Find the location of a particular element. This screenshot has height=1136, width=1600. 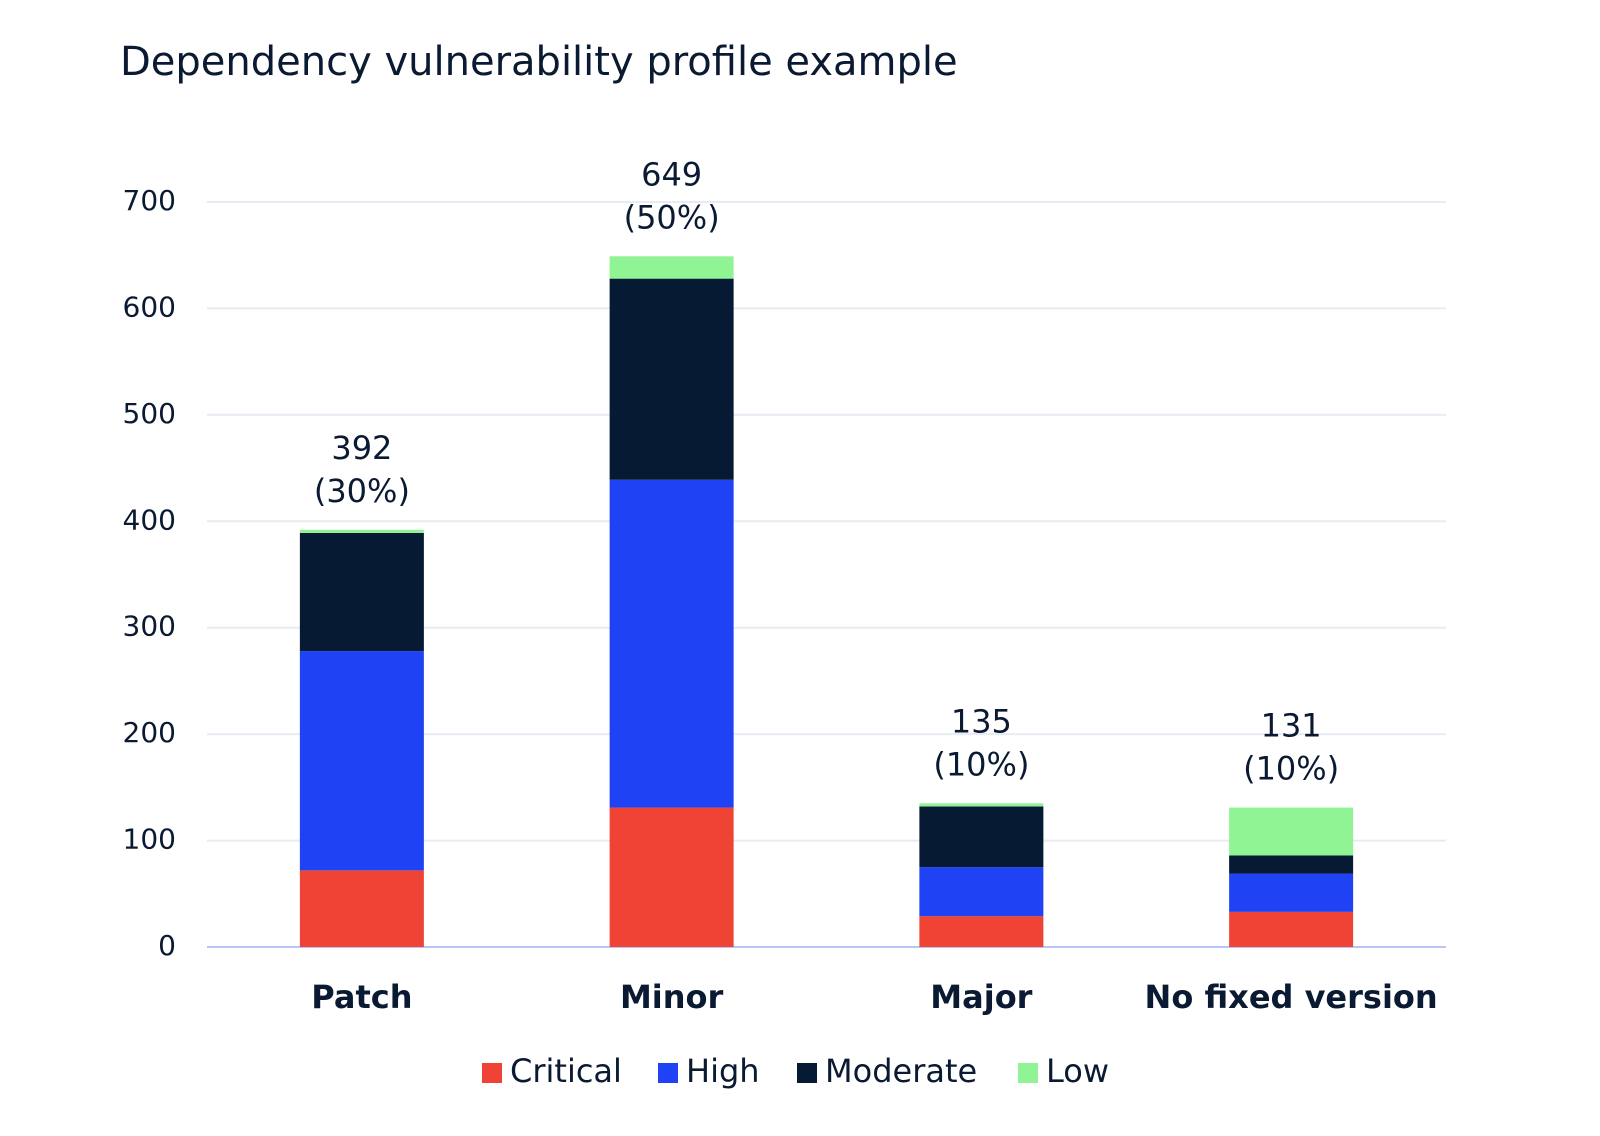

y-tick-label: 700 is located at coordinates (149, 200).